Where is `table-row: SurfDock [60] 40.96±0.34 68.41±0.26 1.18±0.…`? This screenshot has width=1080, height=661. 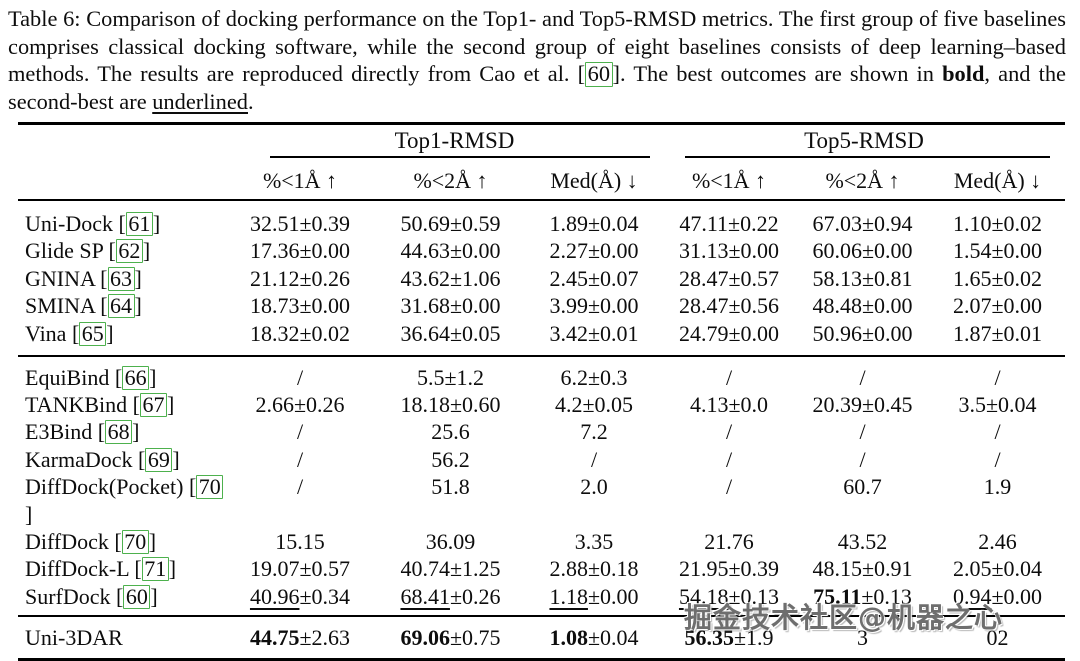 table-row: SurfDock [60] 40.96±0.34 68.41±0.26 1.18±0.… is located at coordinates (541, 596).